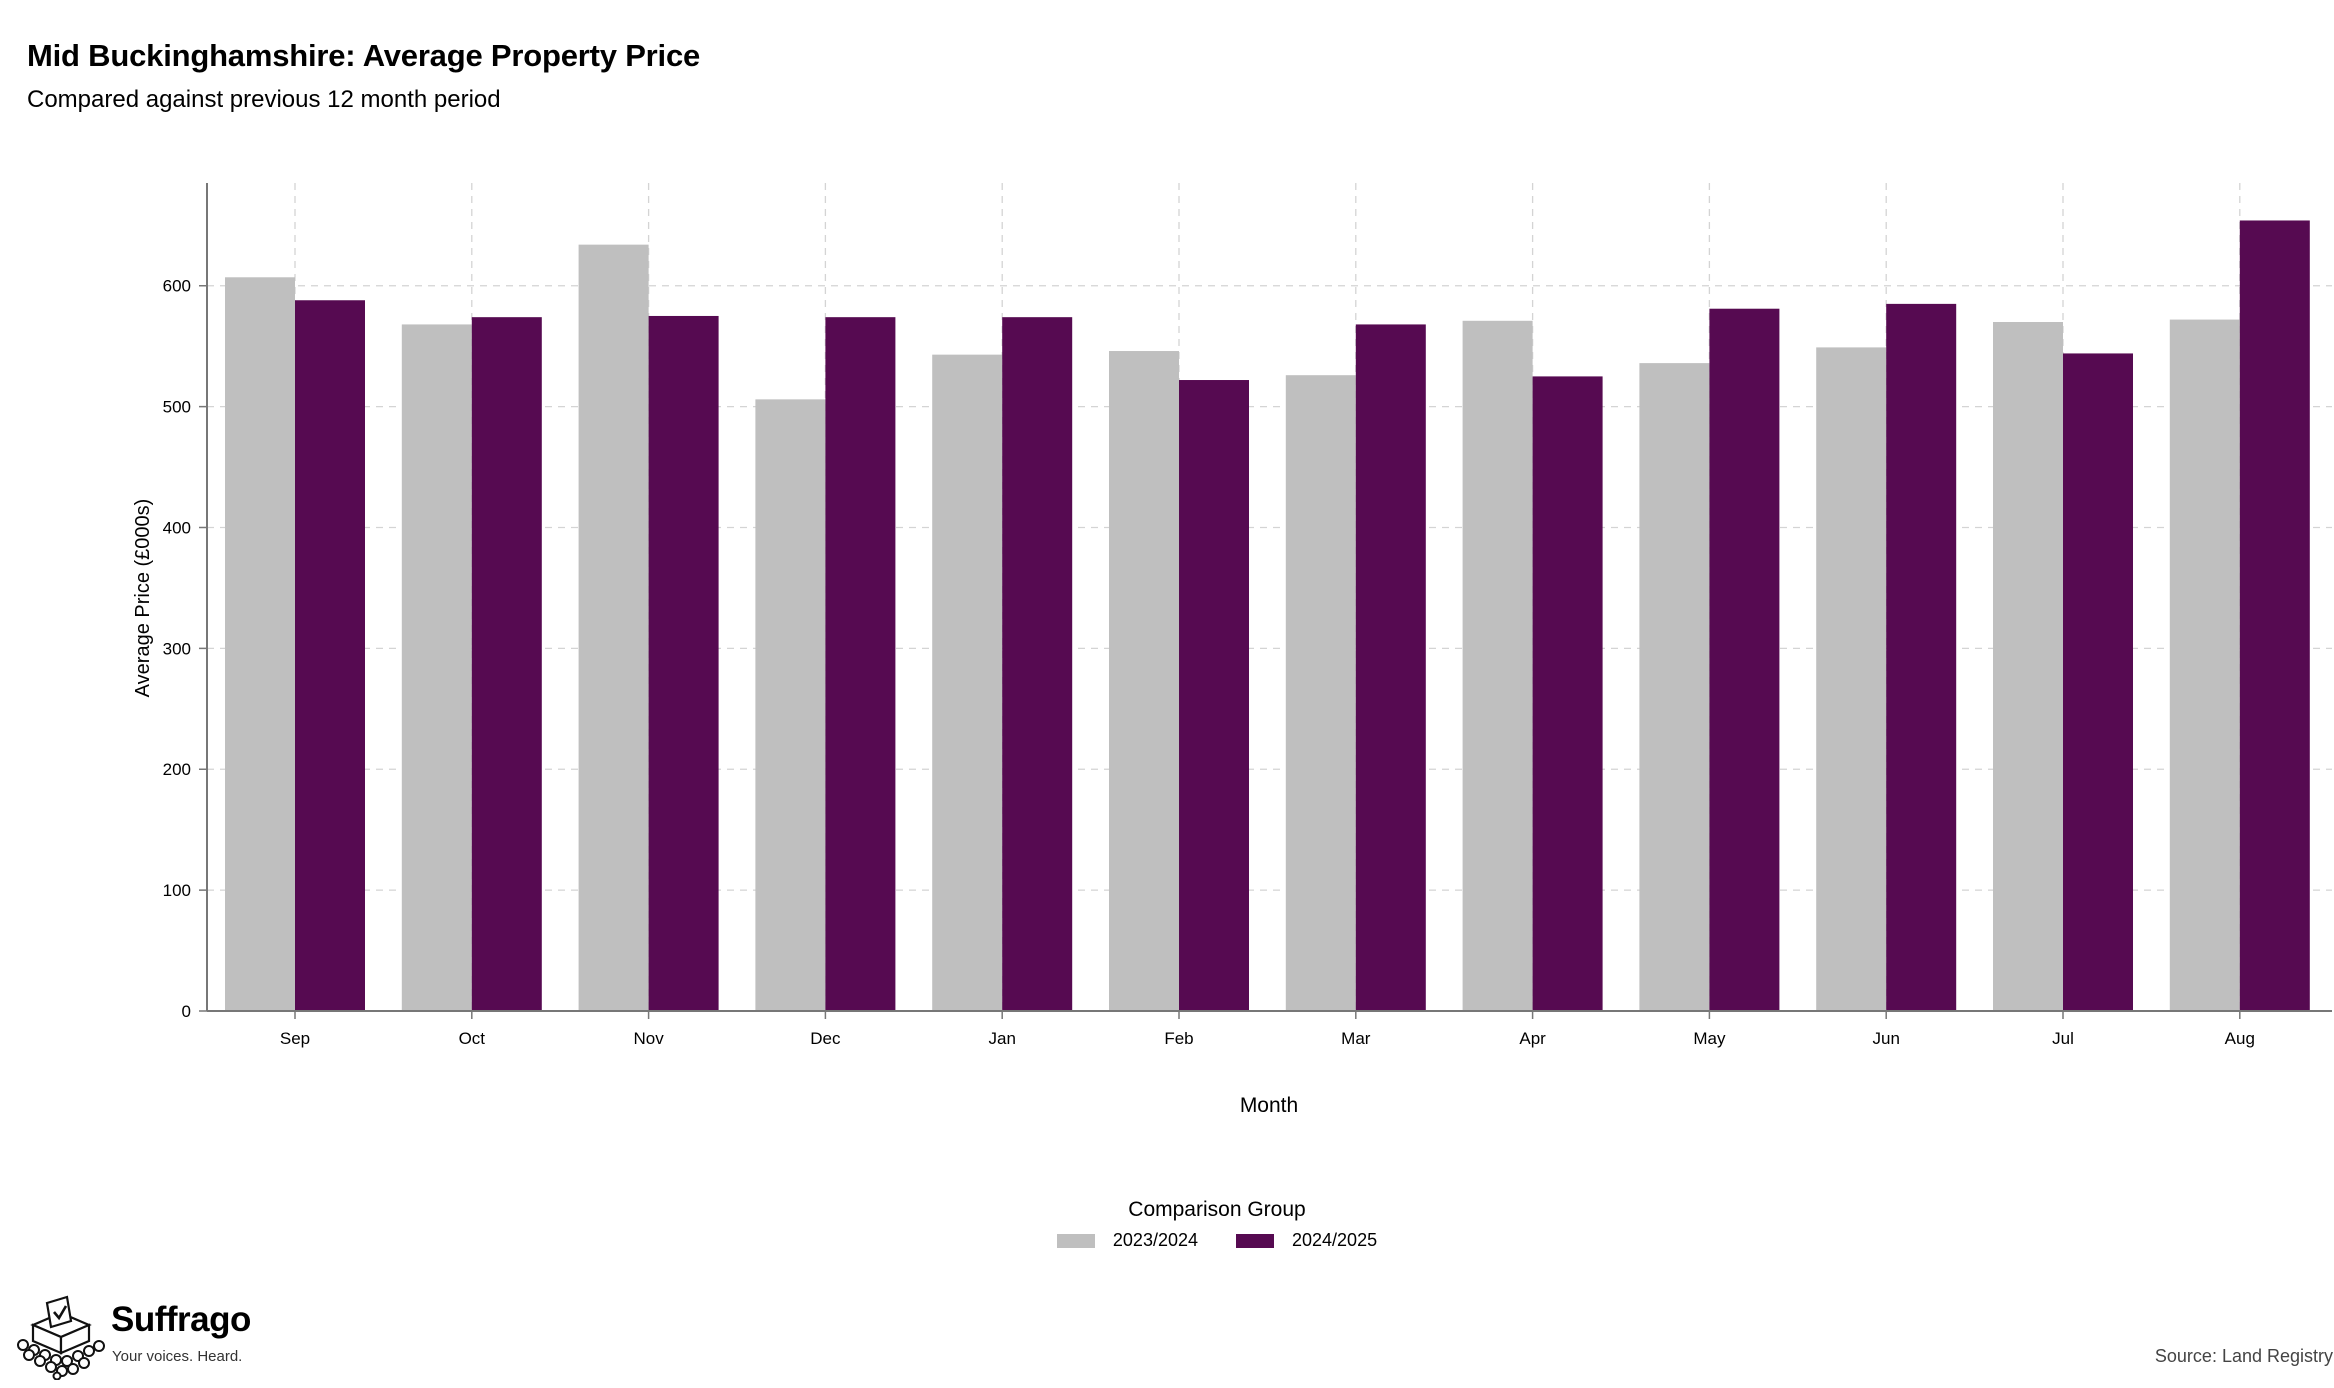 Image resolution: width=2334 pixels, height=1388 pixels. I want to click on bar-2024-2025-jun, so click(1921, 657).